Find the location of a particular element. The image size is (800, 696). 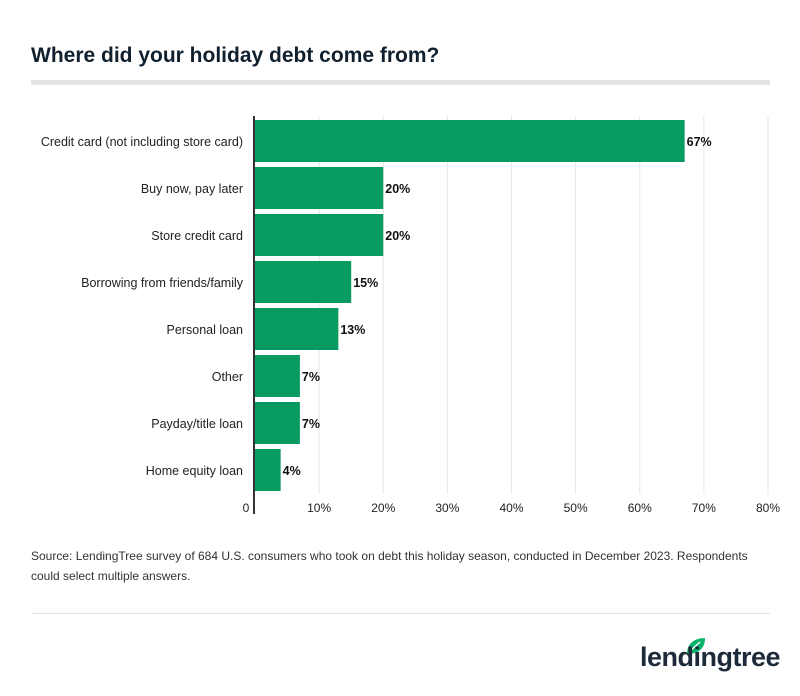

leaf-icon is located at coordinates (696, 646).